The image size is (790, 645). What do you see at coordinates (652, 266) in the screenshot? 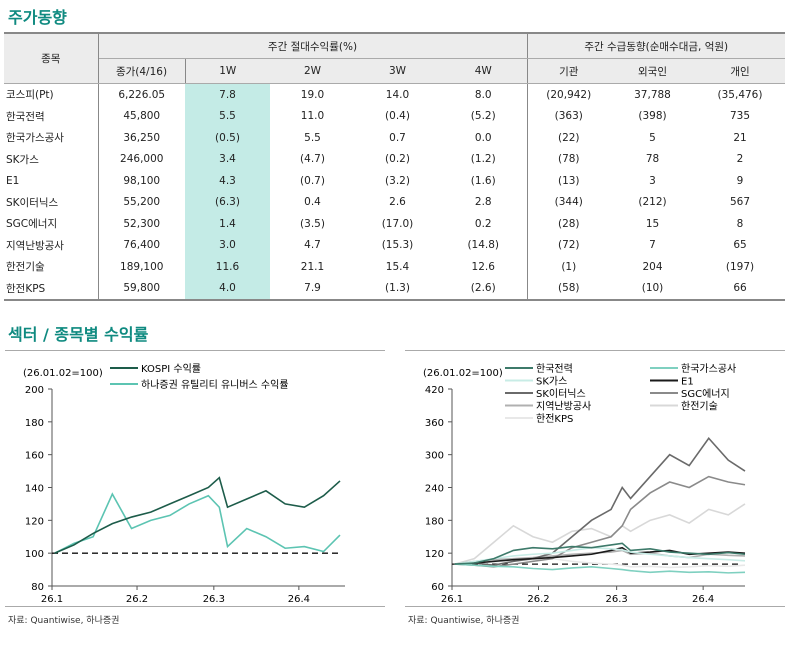
I see `cell: 204` at bounding box center [652, 266].